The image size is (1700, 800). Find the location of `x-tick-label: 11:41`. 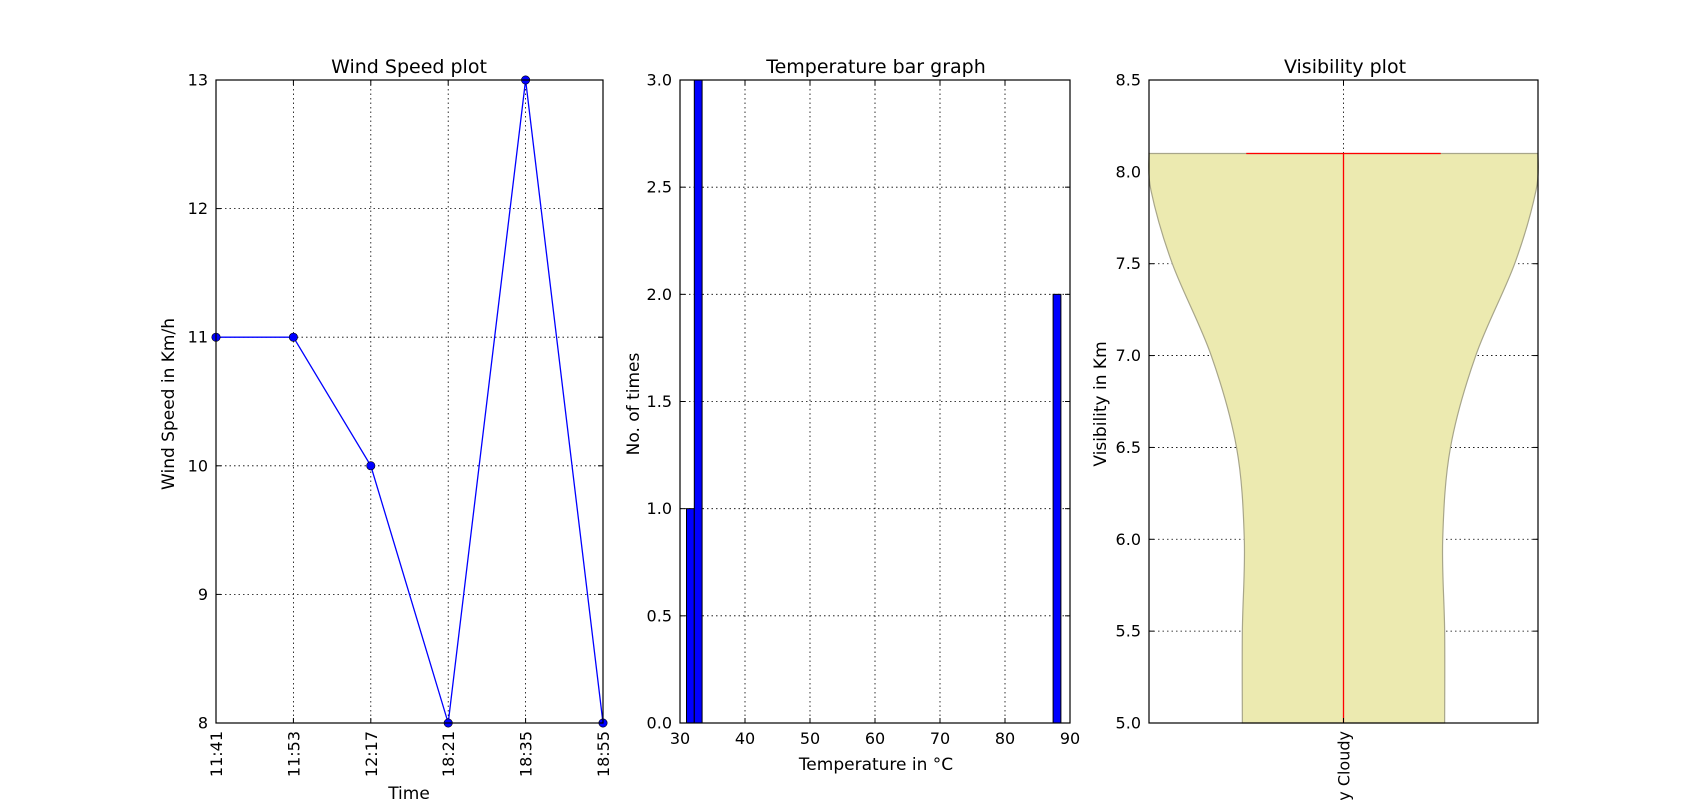

x-tick-label: 11:41 is located at coordinates (216, 754).